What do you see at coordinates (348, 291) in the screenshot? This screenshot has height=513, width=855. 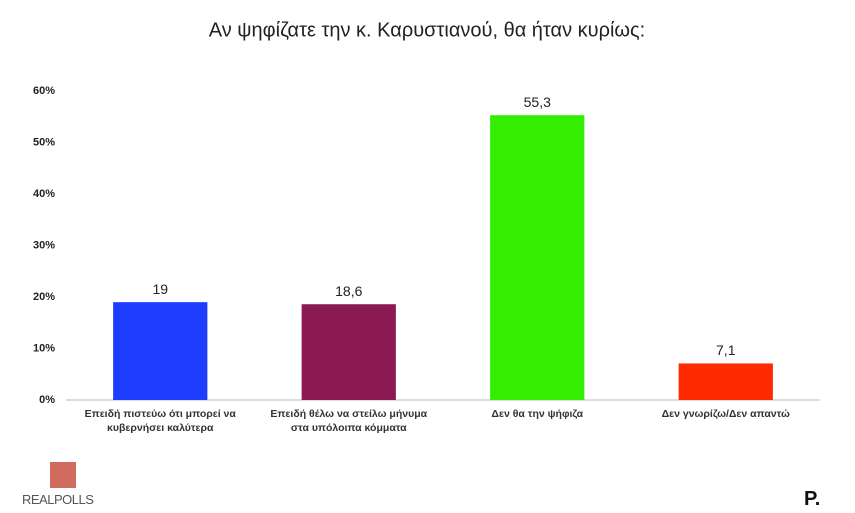 I see `value-label: 18,6` at bounding box center [348, 291].